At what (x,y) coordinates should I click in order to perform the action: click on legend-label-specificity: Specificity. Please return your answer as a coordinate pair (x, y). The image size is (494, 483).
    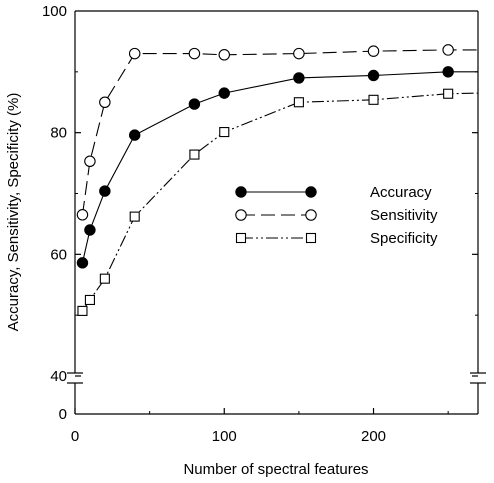
    Looking at the image, I should click on (404, 238).